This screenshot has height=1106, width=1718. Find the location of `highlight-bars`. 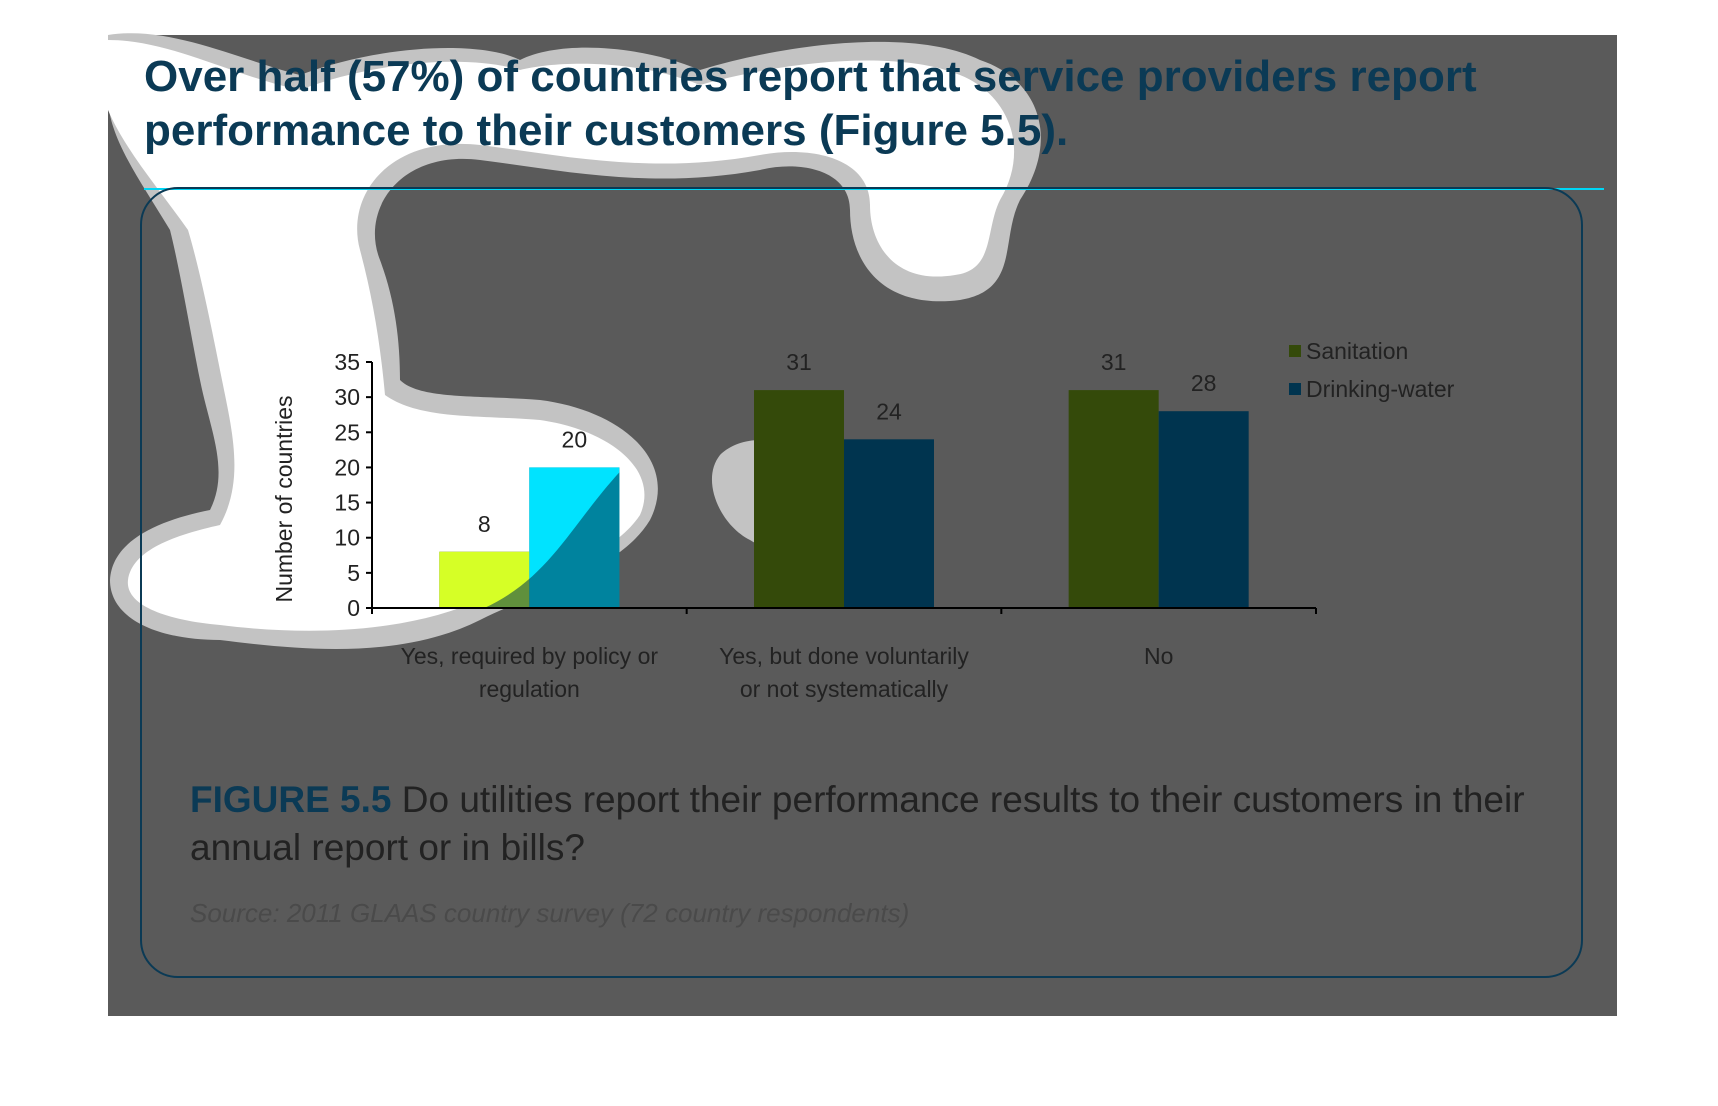

highlight-bars is located at coordinates (529, 537).